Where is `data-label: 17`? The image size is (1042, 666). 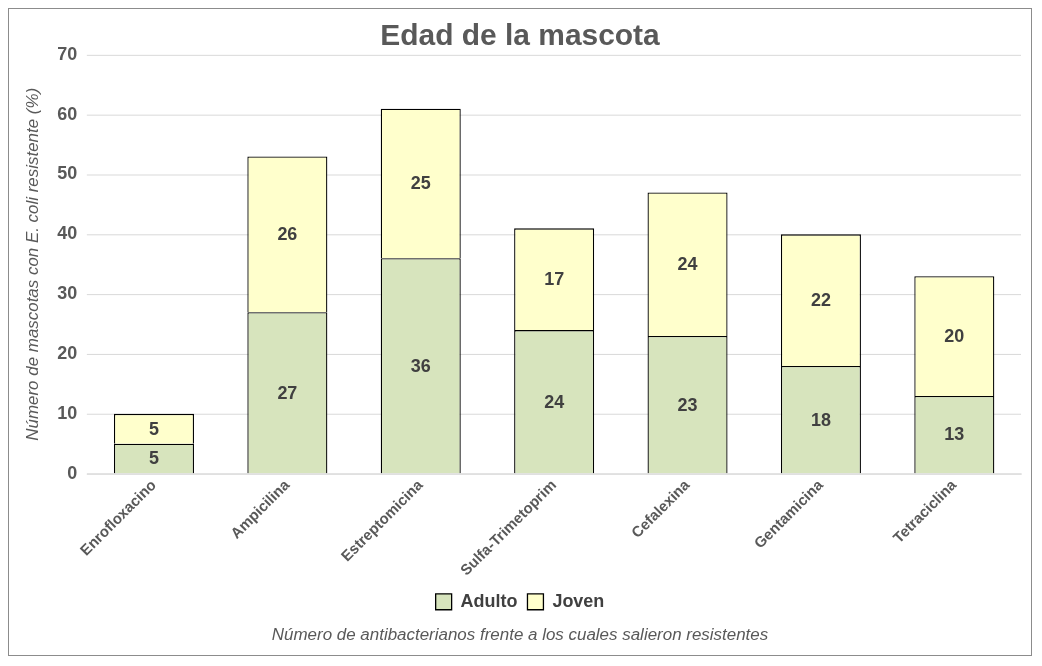
data-label: 17 is located at coordinates (554, 279).